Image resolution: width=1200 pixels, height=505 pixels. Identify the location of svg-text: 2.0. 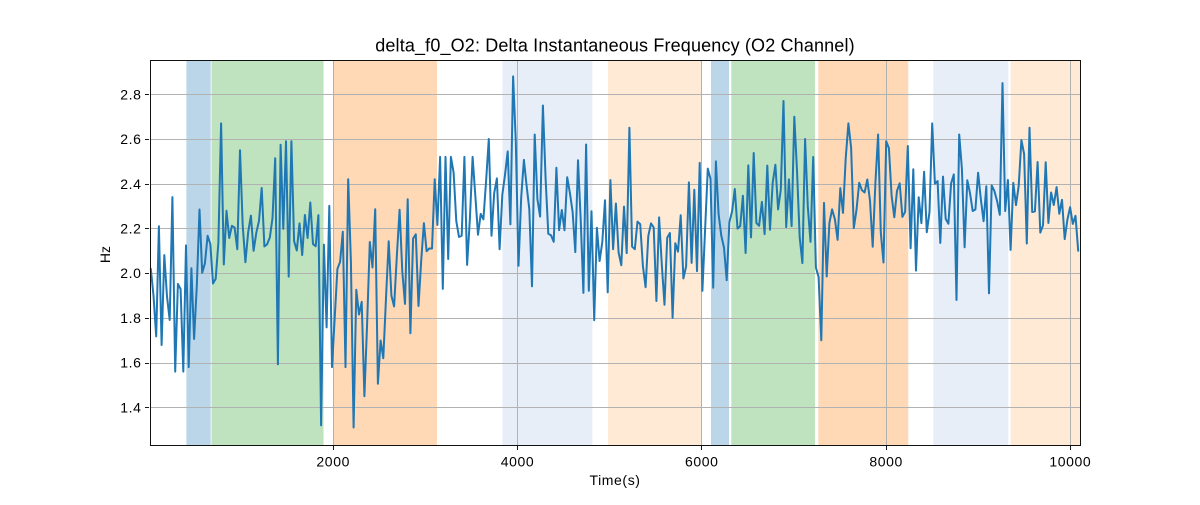
(130, 273).